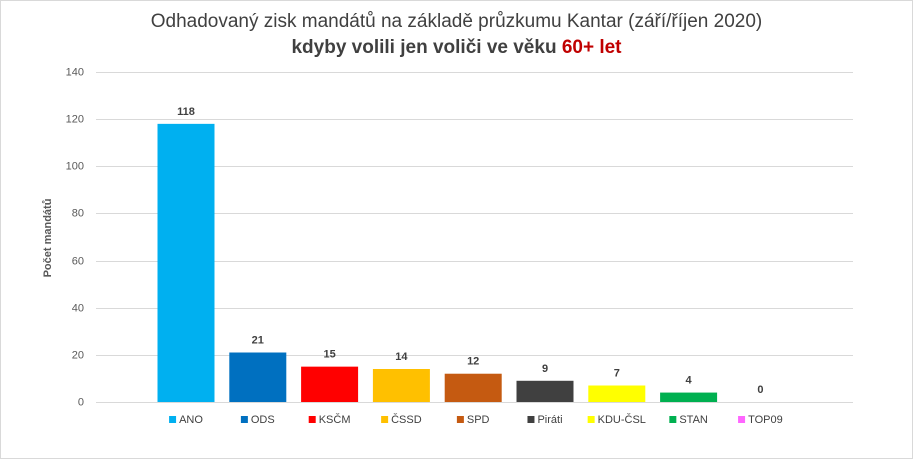 The height and width of the screenshot is (459, 913). What do you see at coordinates (617, 374) in the screenshot?
I see `data-label: 7` at bounding box center [617, 374].